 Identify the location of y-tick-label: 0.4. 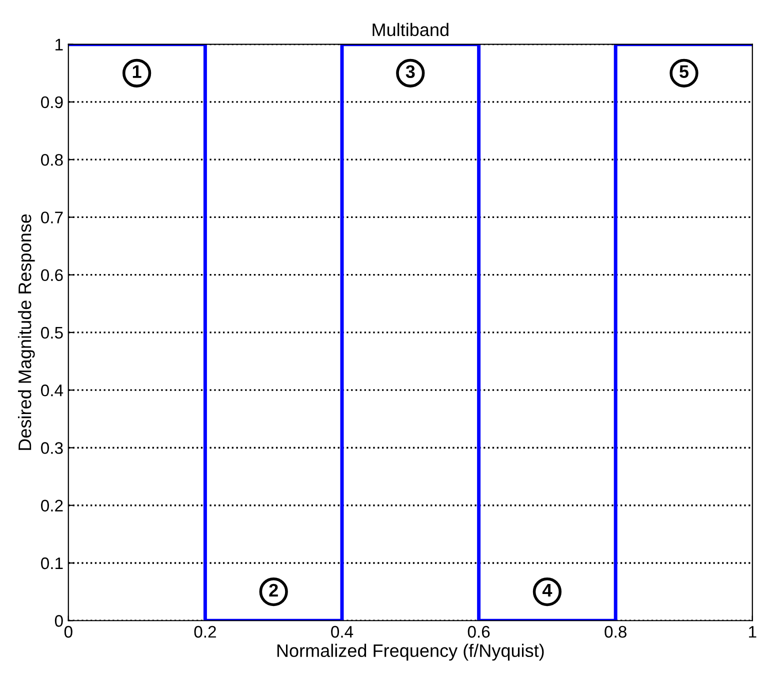
(52, 390).